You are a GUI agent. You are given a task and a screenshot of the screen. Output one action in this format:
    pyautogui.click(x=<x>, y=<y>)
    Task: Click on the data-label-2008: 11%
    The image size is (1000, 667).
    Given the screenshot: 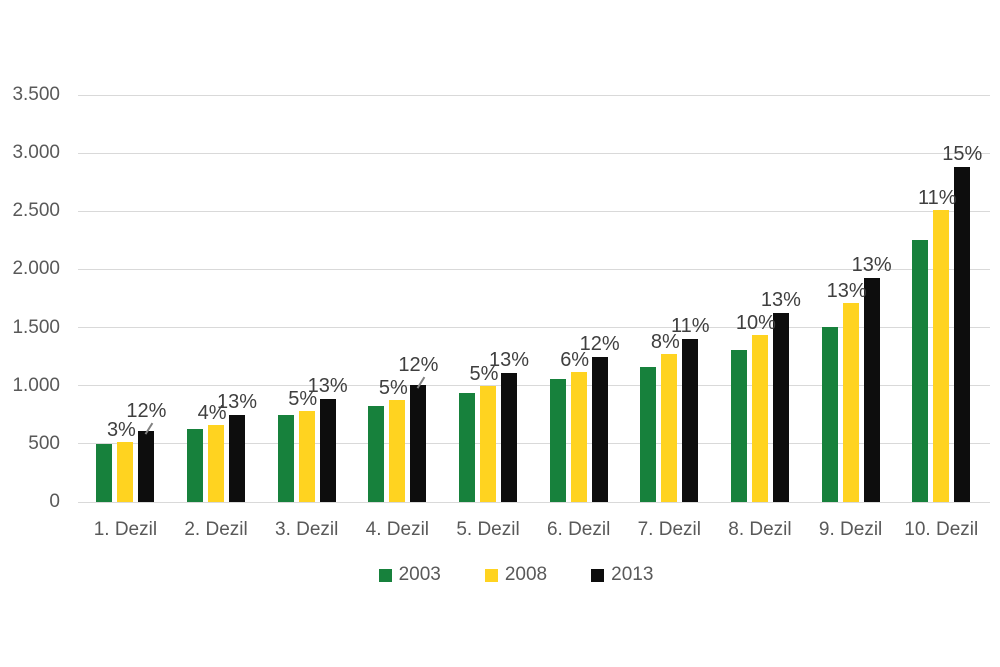 What is the action you would take?
    pyautogui.click(x=937, y=198)
    